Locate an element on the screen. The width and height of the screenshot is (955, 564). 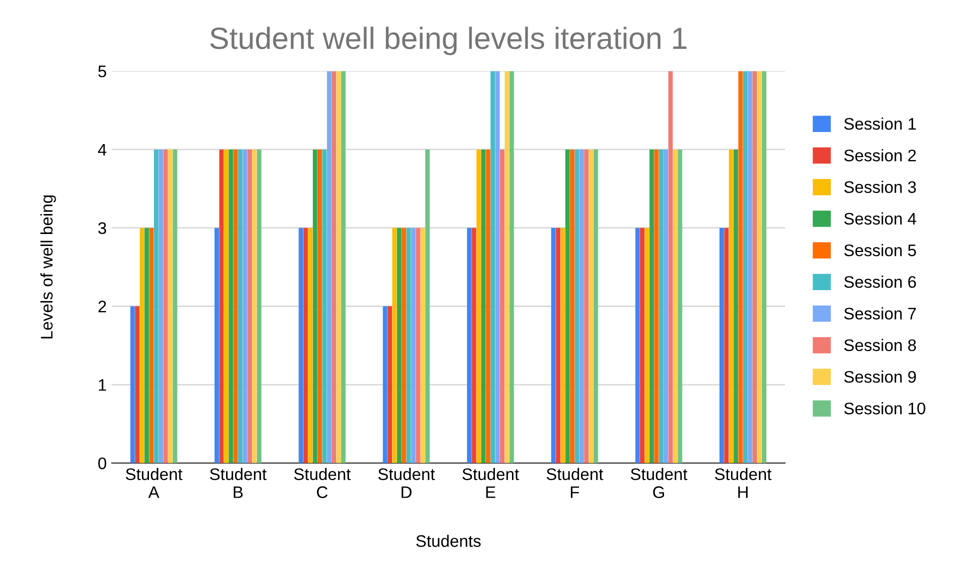
y-tick-label: 1 is located at coordinates (102, 385).